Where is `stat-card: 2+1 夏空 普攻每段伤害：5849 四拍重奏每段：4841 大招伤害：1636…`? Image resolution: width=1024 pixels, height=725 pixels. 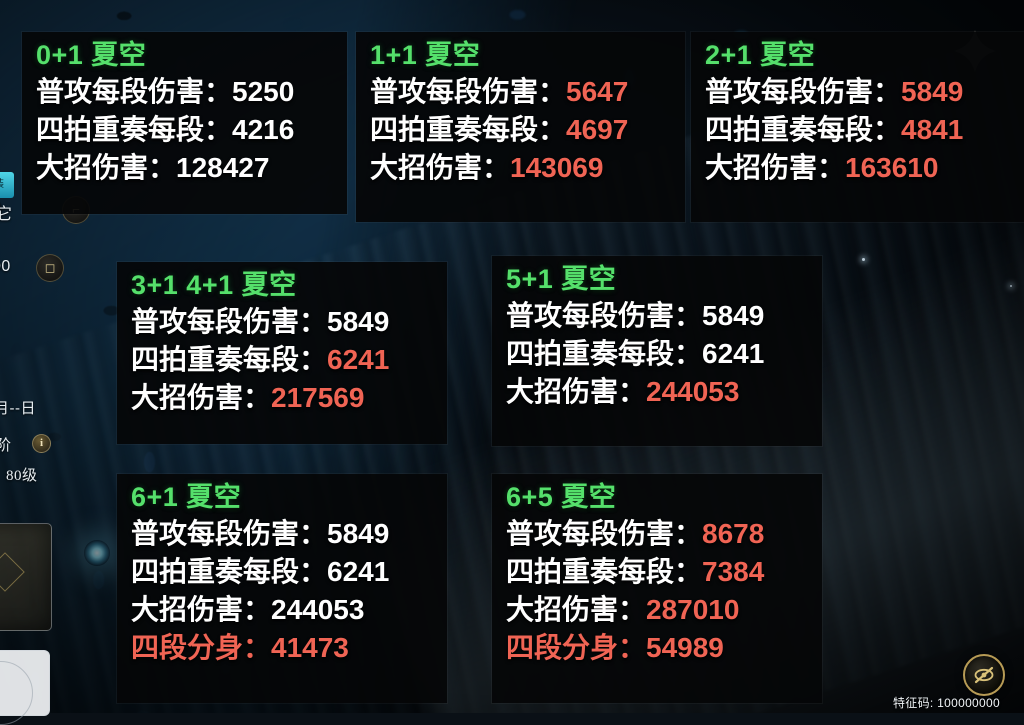
stat-card: 2+1 夏空 普攻每段伤害：5849 四拍重奏每段：4841 大招伤害：1636… is located at coordinates (857, 127).